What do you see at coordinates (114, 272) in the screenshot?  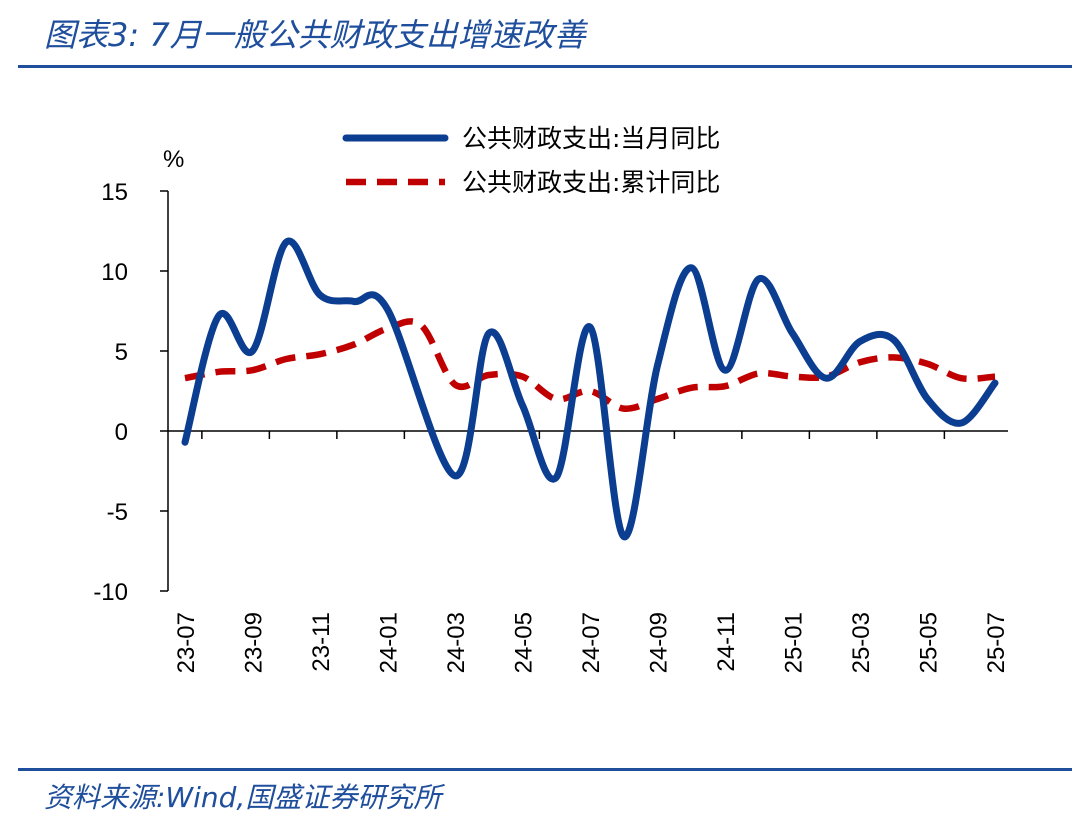 I see `y-tick-label: 10` at bounding box center [114, 272].